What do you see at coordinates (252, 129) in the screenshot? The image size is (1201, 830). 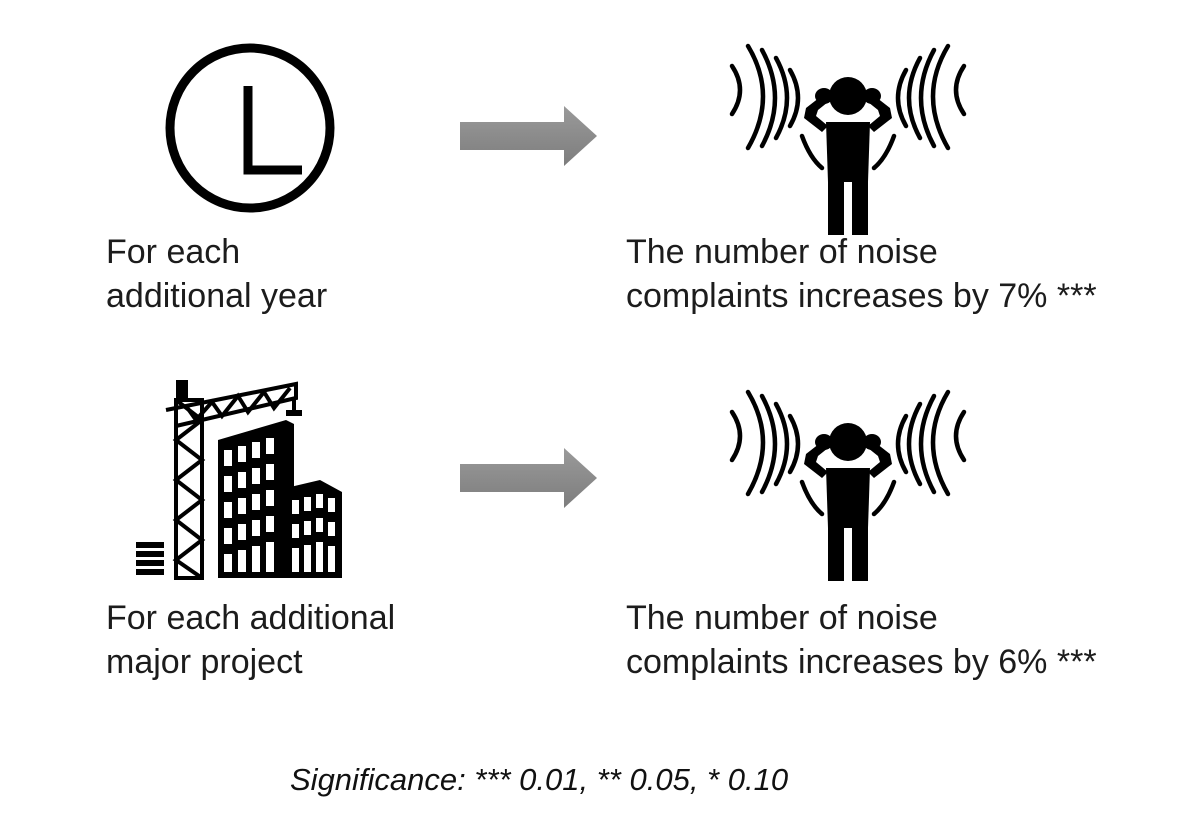 I see `clock-icon` at bounding box center [252, 129].